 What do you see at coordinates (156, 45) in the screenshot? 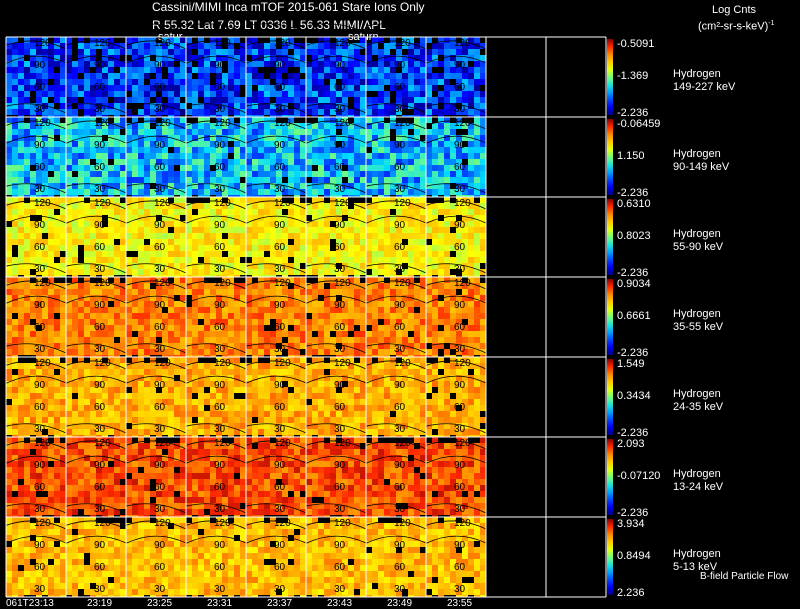
I see `pitch-angle-contour` at bounding box center [156, 45].